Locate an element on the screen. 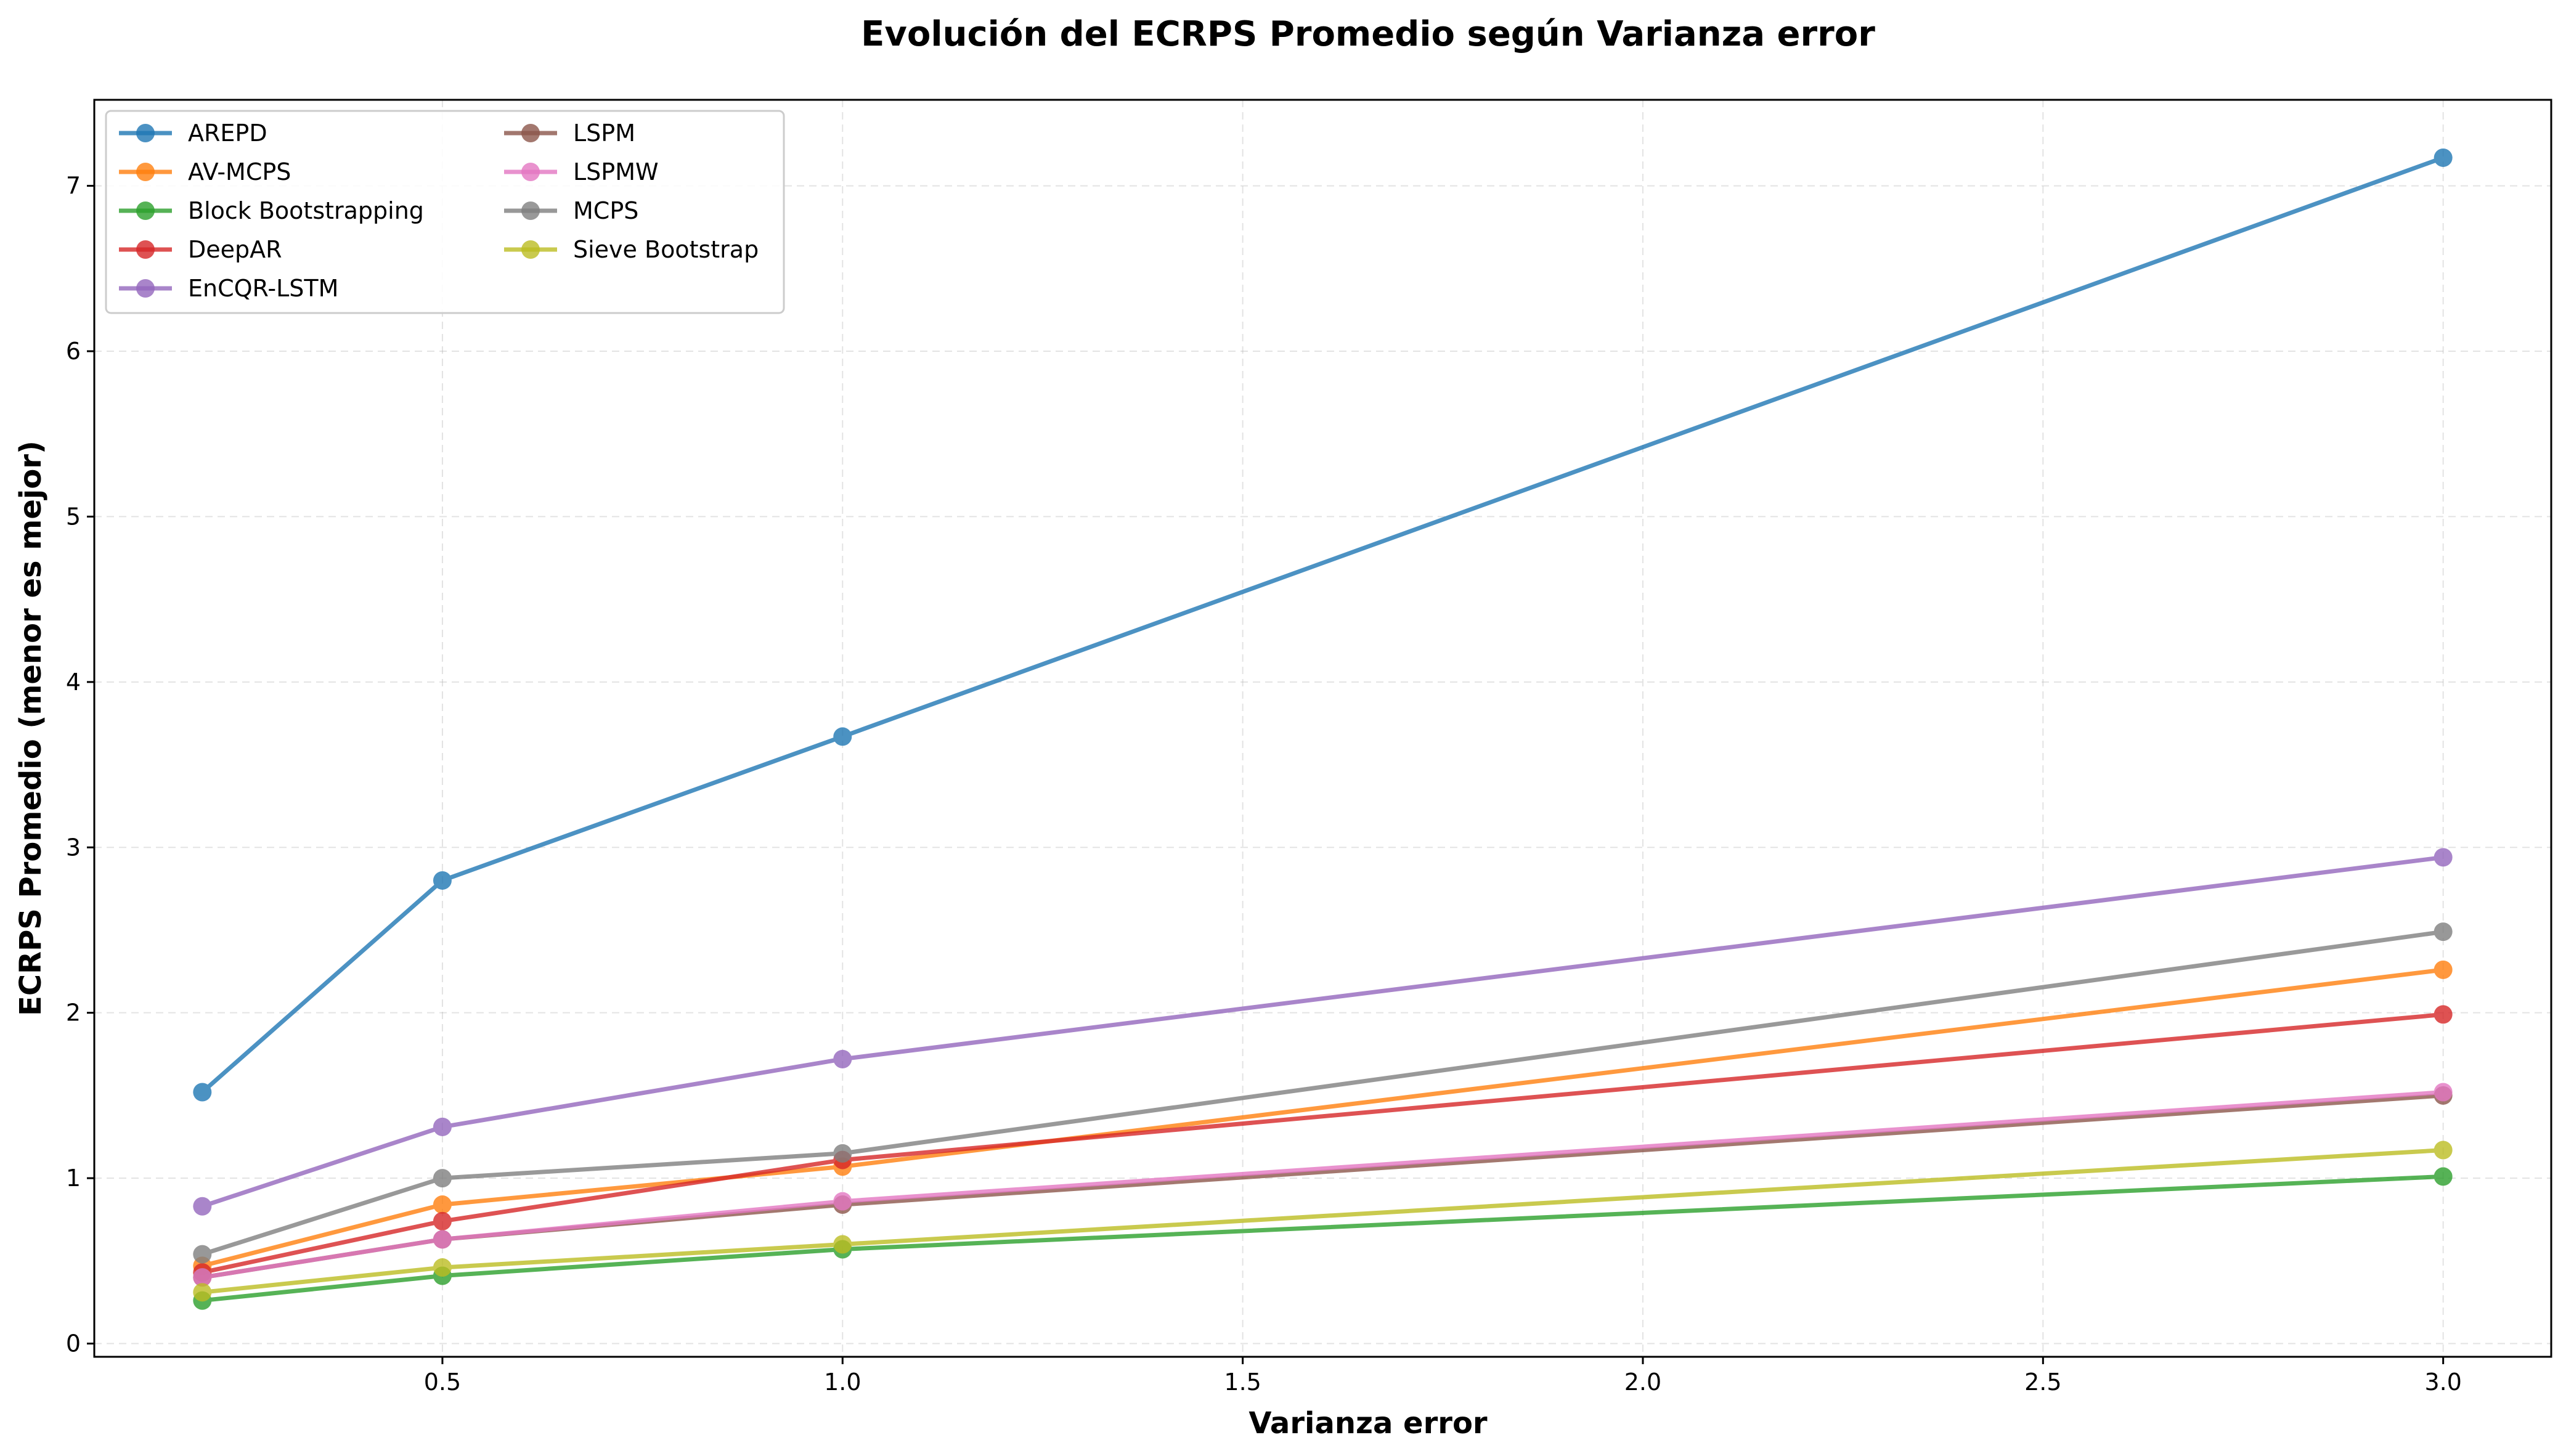 The width and height of the screenshot is (2566, 1456). x-tick-label: 0.5 is located at coordinates (442, 1382).